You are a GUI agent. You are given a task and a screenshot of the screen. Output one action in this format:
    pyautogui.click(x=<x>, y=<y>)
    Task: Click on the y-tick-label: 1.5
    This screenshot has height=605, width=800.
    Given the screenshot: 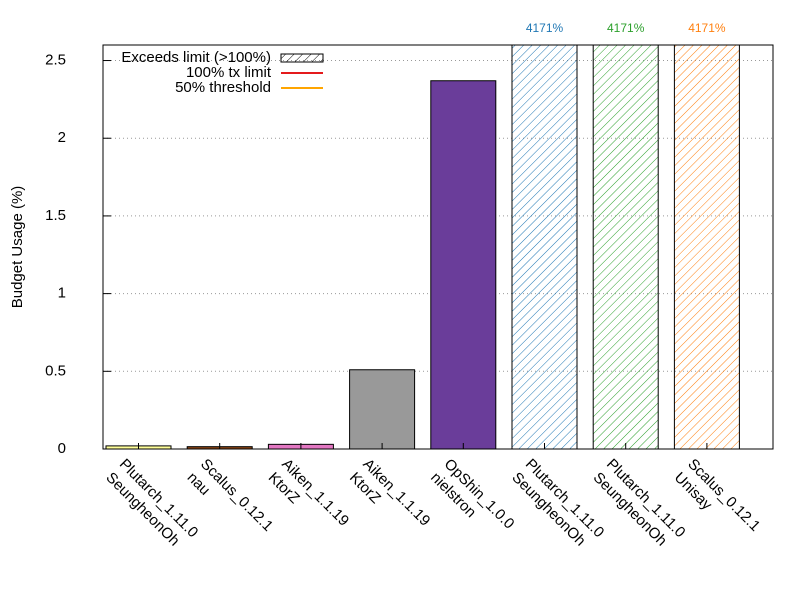 What is the action you would take?
    pyautogui.click(x=55, y=215)
    